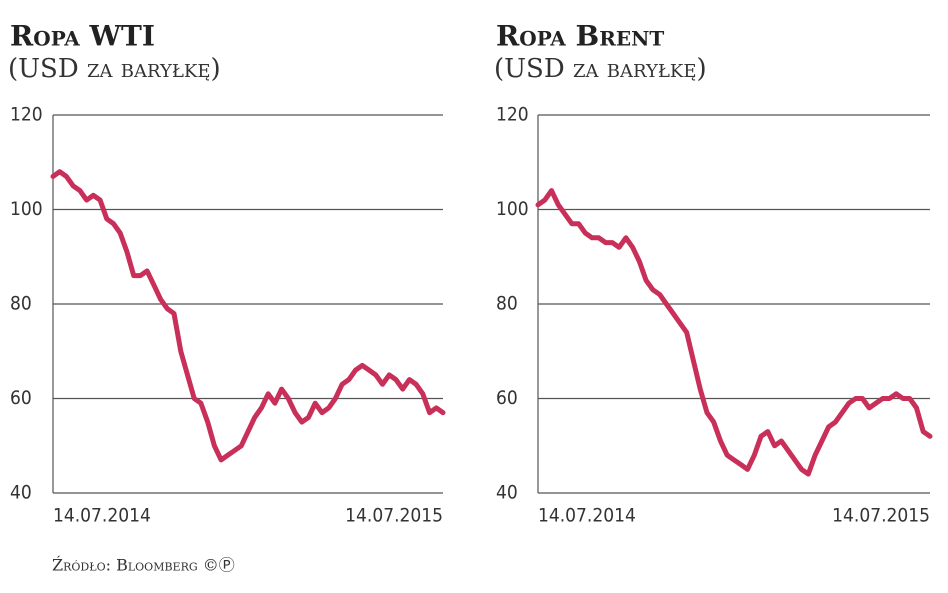  What do you see at coordinates (143, 565) in the screenshot?
I see `source: Źródło: Bloomberg ©Ⓟ` at bounding box center [143, 565].